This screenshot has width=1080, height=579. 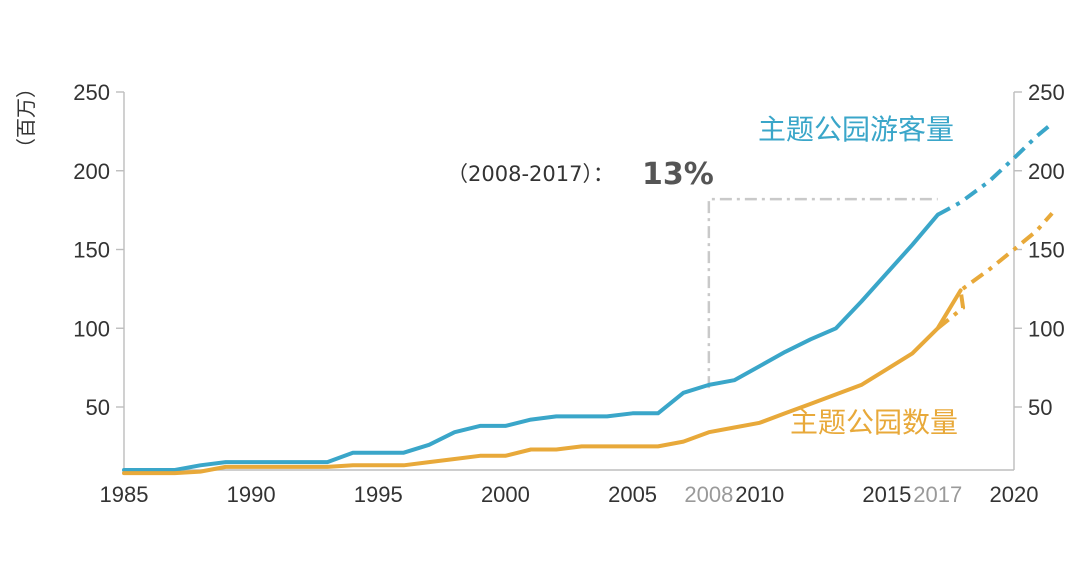 I want to click on series-label-parks: 主题公园数量, so click(x=874, y=422).